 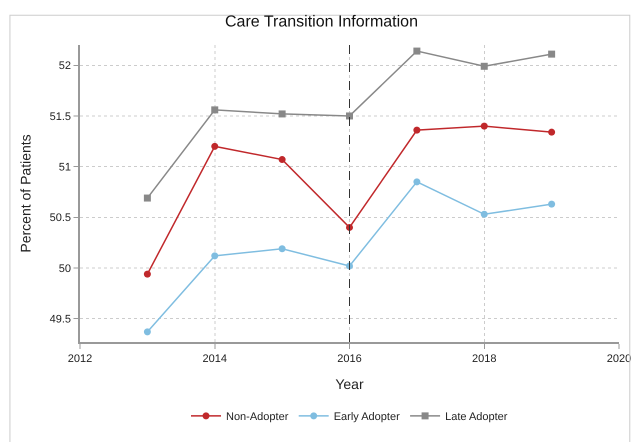 What do you see at coordinates (321, 22) in the screenshot?
I see `chart-title: Care Transition Information` at bounding box center [321, 22].